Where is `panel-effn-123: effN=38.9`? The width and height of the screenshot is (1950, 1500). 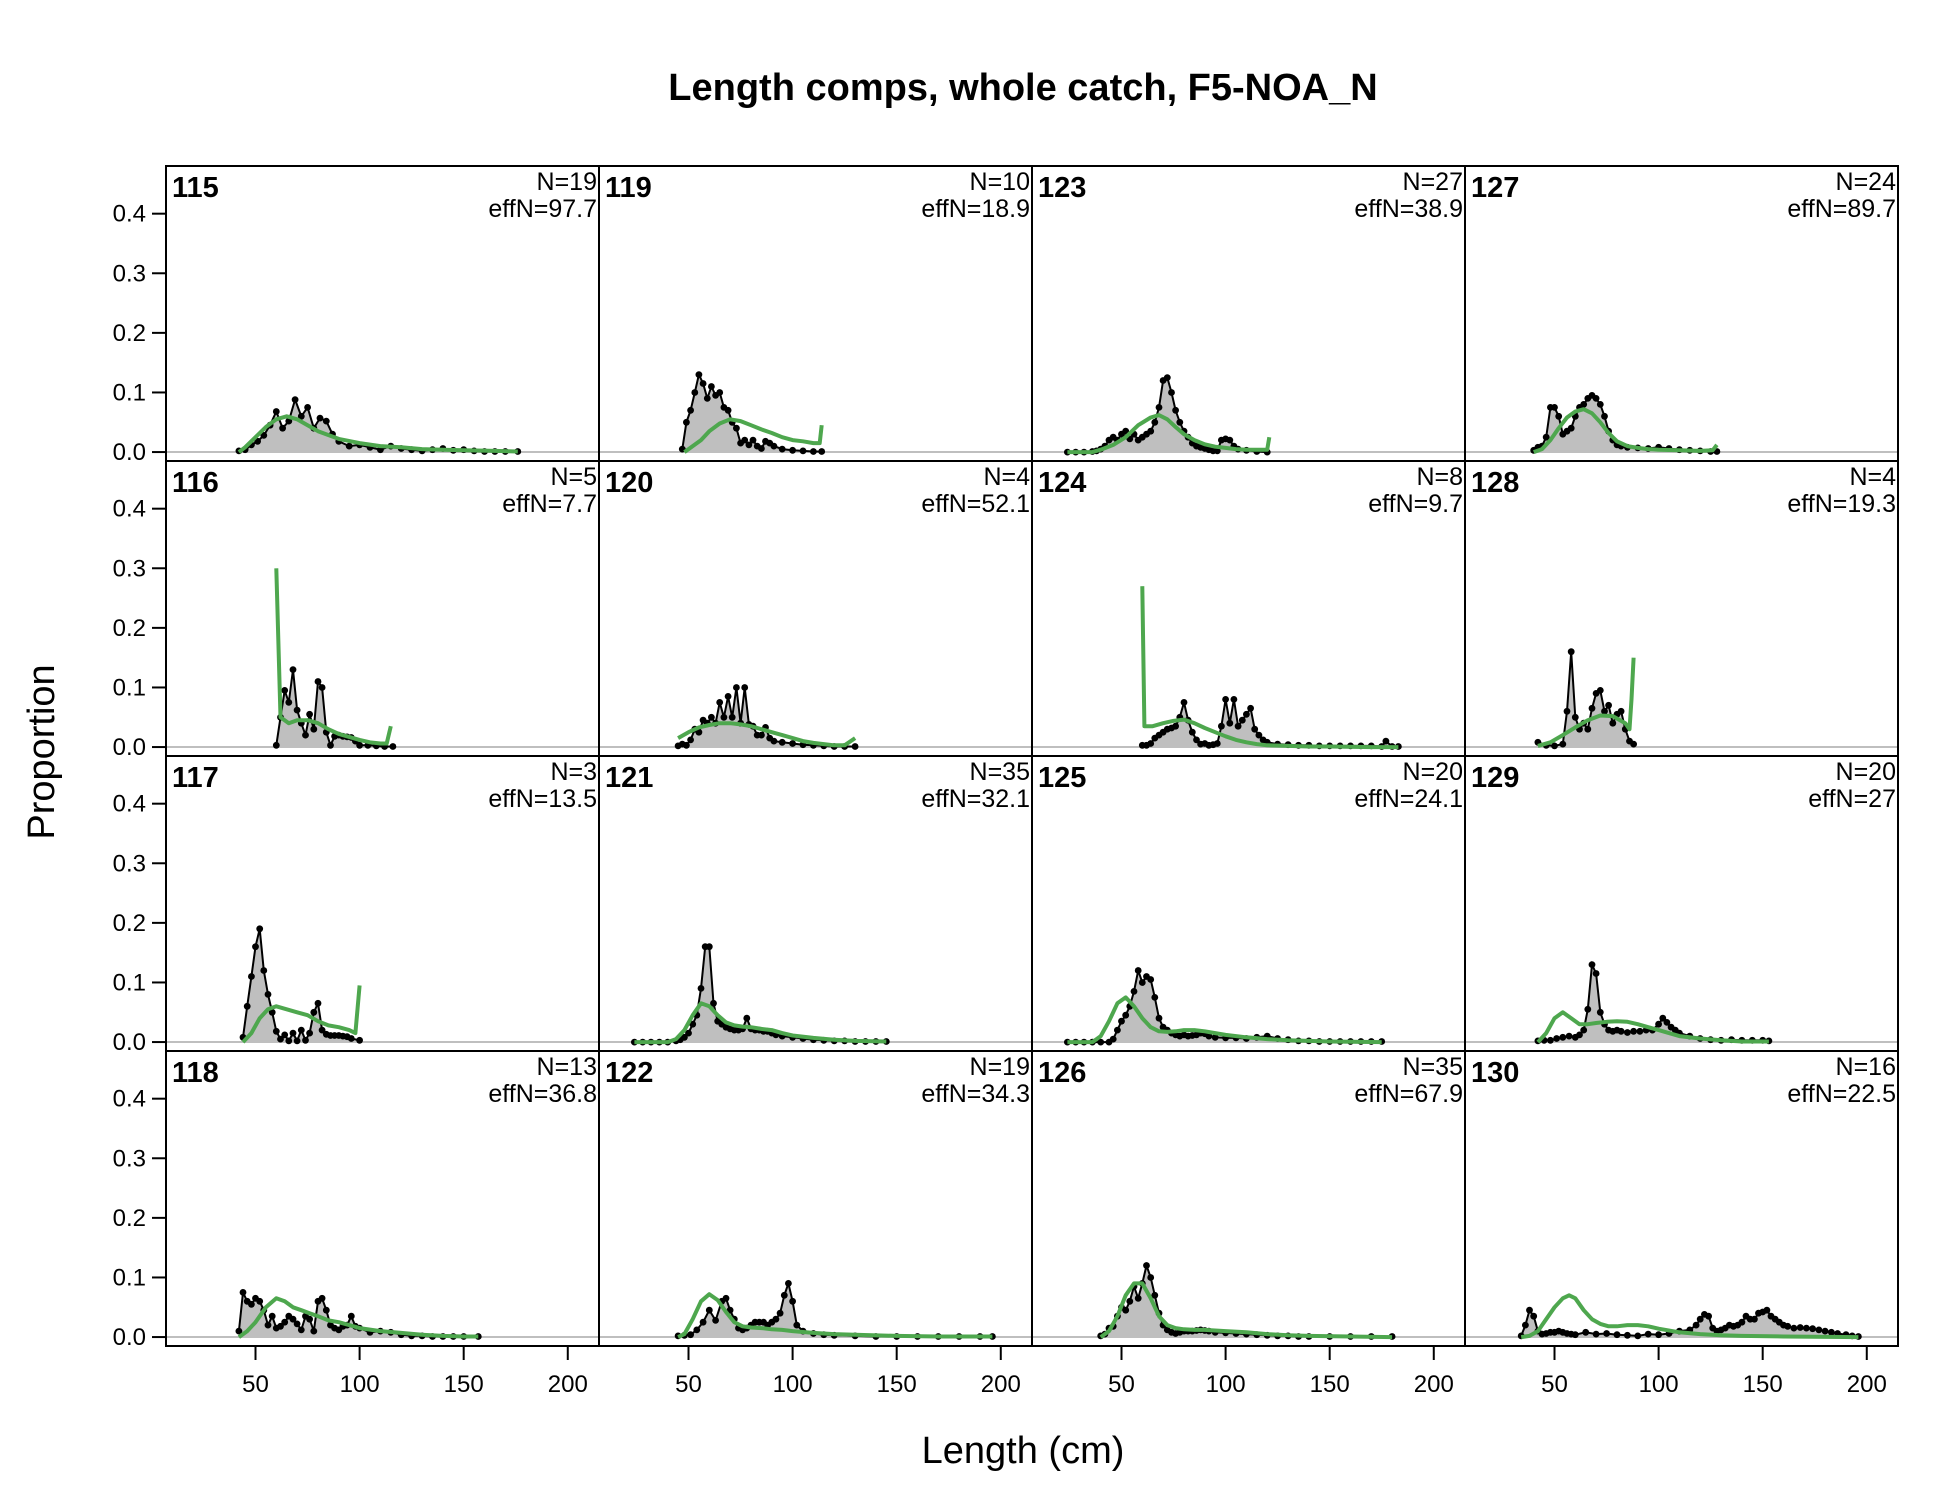 panel-effn-123: effN=38.9 is located at coordinates (1408, 209).